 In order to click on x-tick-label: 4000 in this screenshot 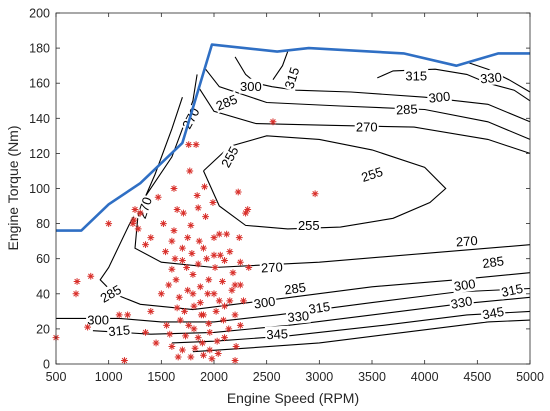, I will do `click(425, 377)`.